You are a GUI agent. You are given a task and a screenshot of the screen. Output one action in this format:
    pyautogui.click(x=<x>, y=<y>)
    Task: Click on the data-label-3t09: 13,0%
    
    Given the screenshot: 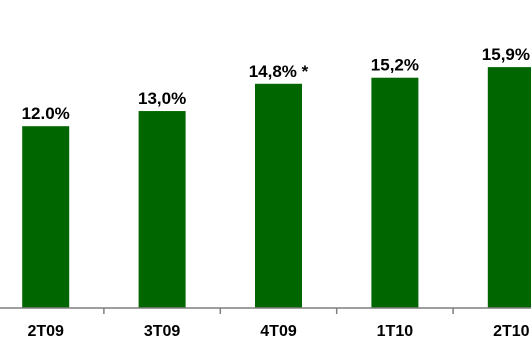 What is the action you would take?
    pyautogui.click(x=162, y=98)
    